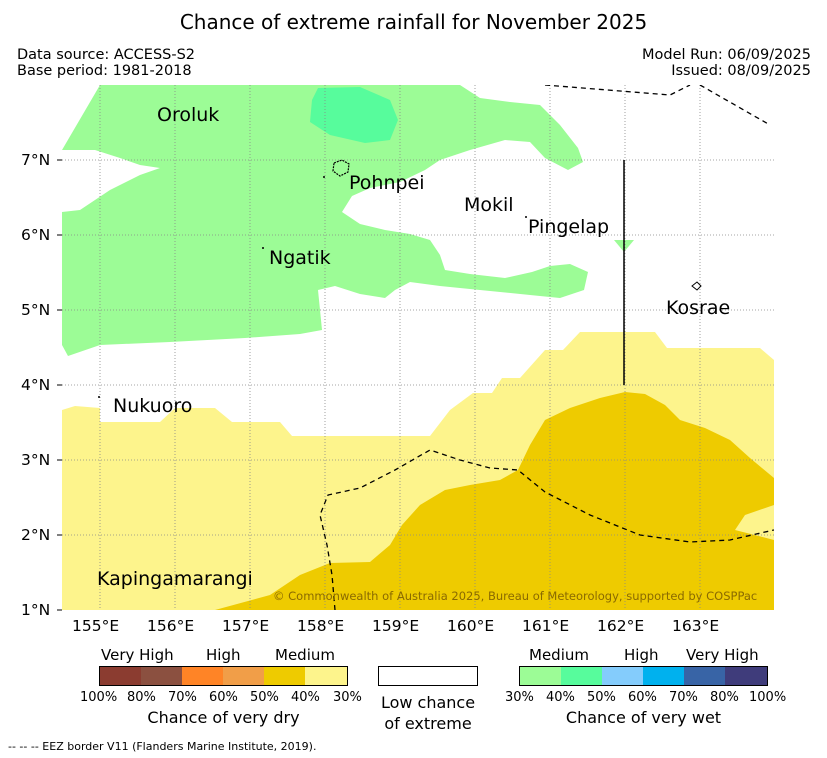 The image size is (827, 758). I want to click on legend-dry-percent: 50%, so click(264, 697).